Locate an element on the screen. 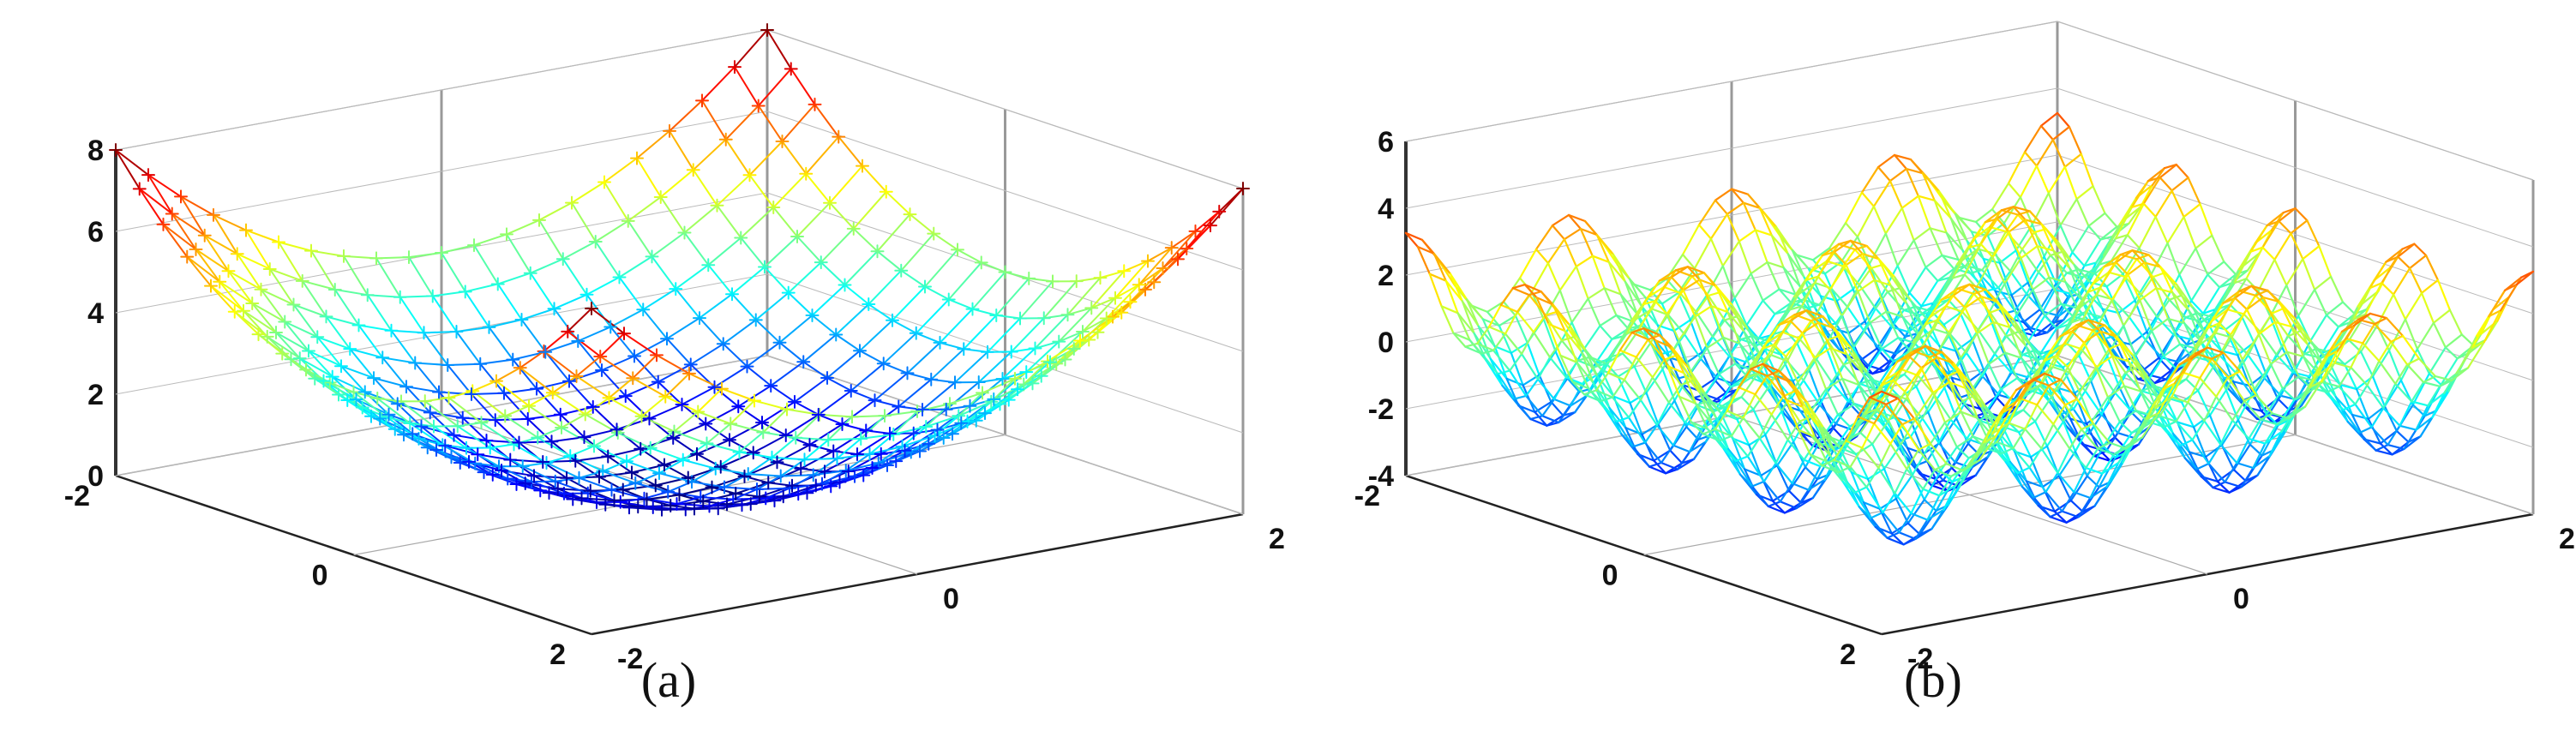 The image size is (2576, 755). z-tick-label: -4 is located at coordinates (1381, 476).